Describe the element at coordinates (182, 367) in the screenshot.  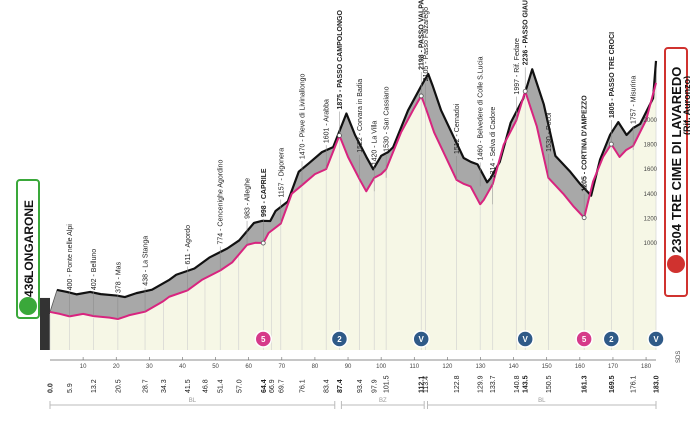
I see `km-tick-label: 40` at that location.